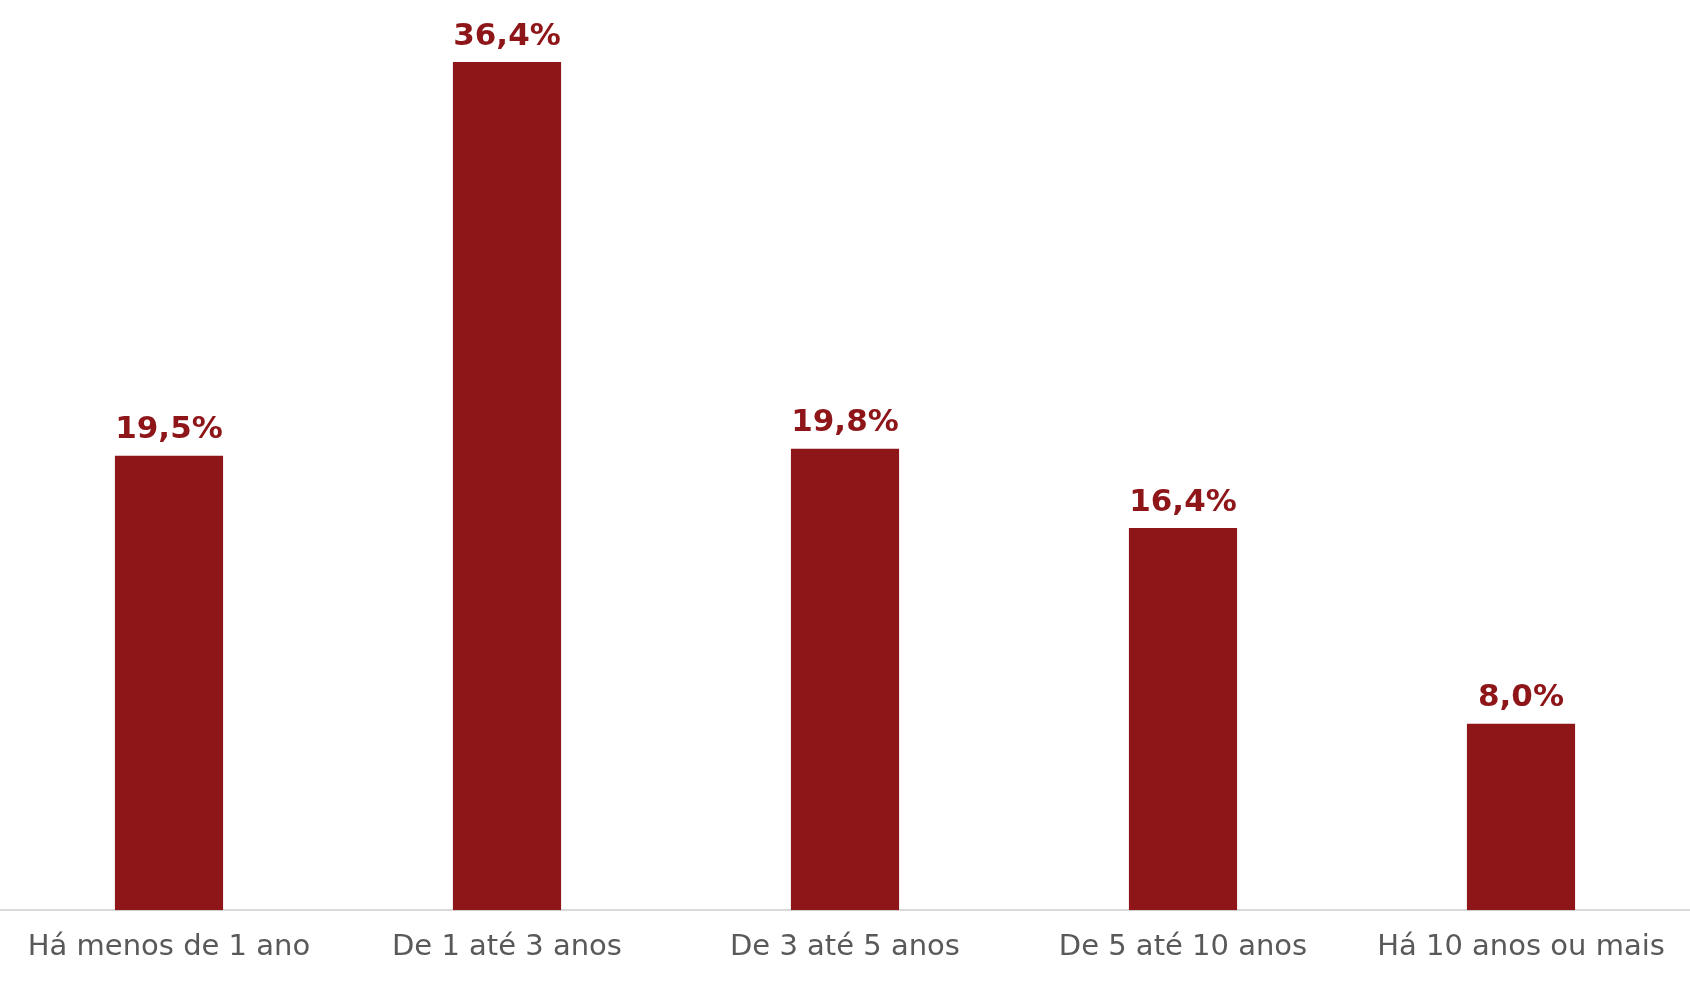 The height and width of the screenshot is (985, 1690). I want to click on data-label: 16,4%, so click(1183, 499).